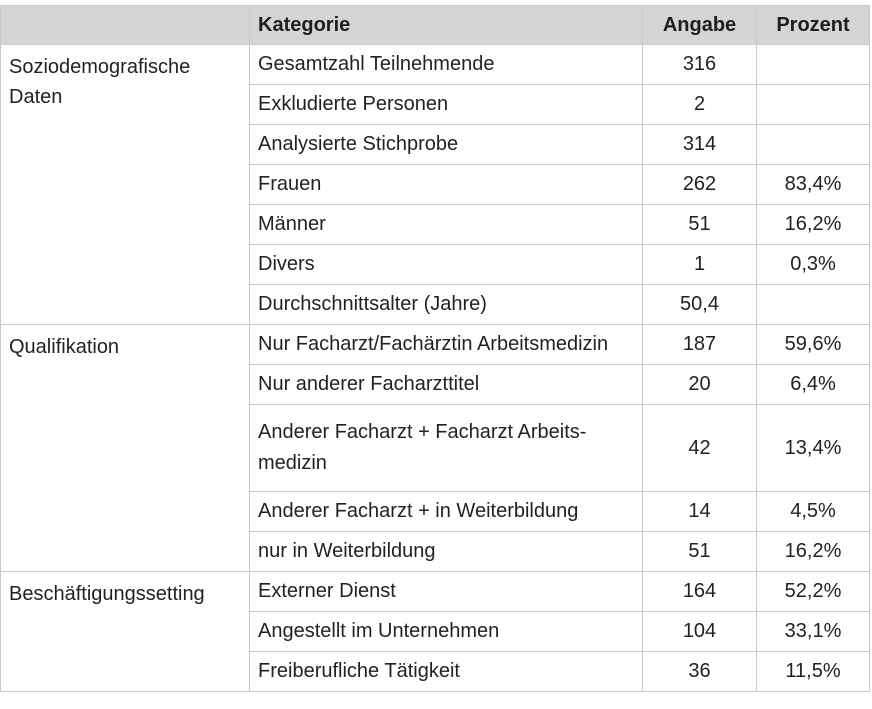  I want to click on cell-angabe: 187, so click(699, 344).